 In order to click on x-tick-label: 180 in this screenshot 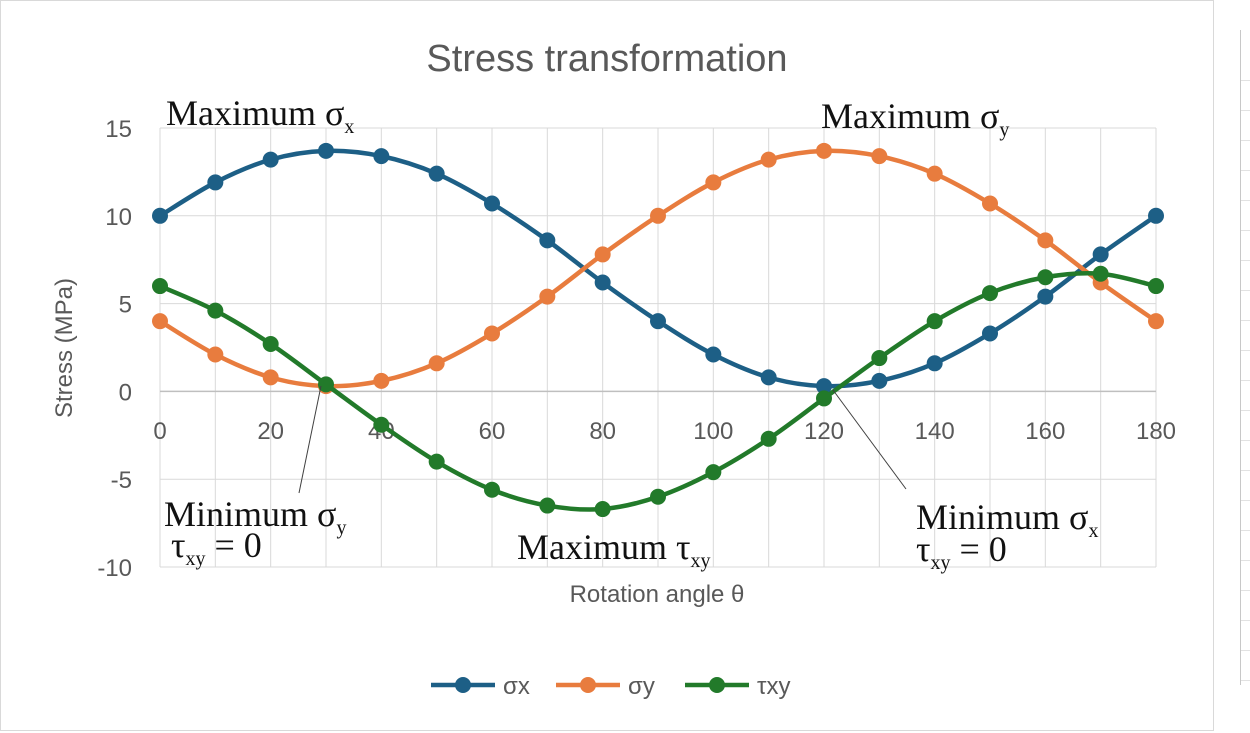, I will do `click(1156, 431)`.